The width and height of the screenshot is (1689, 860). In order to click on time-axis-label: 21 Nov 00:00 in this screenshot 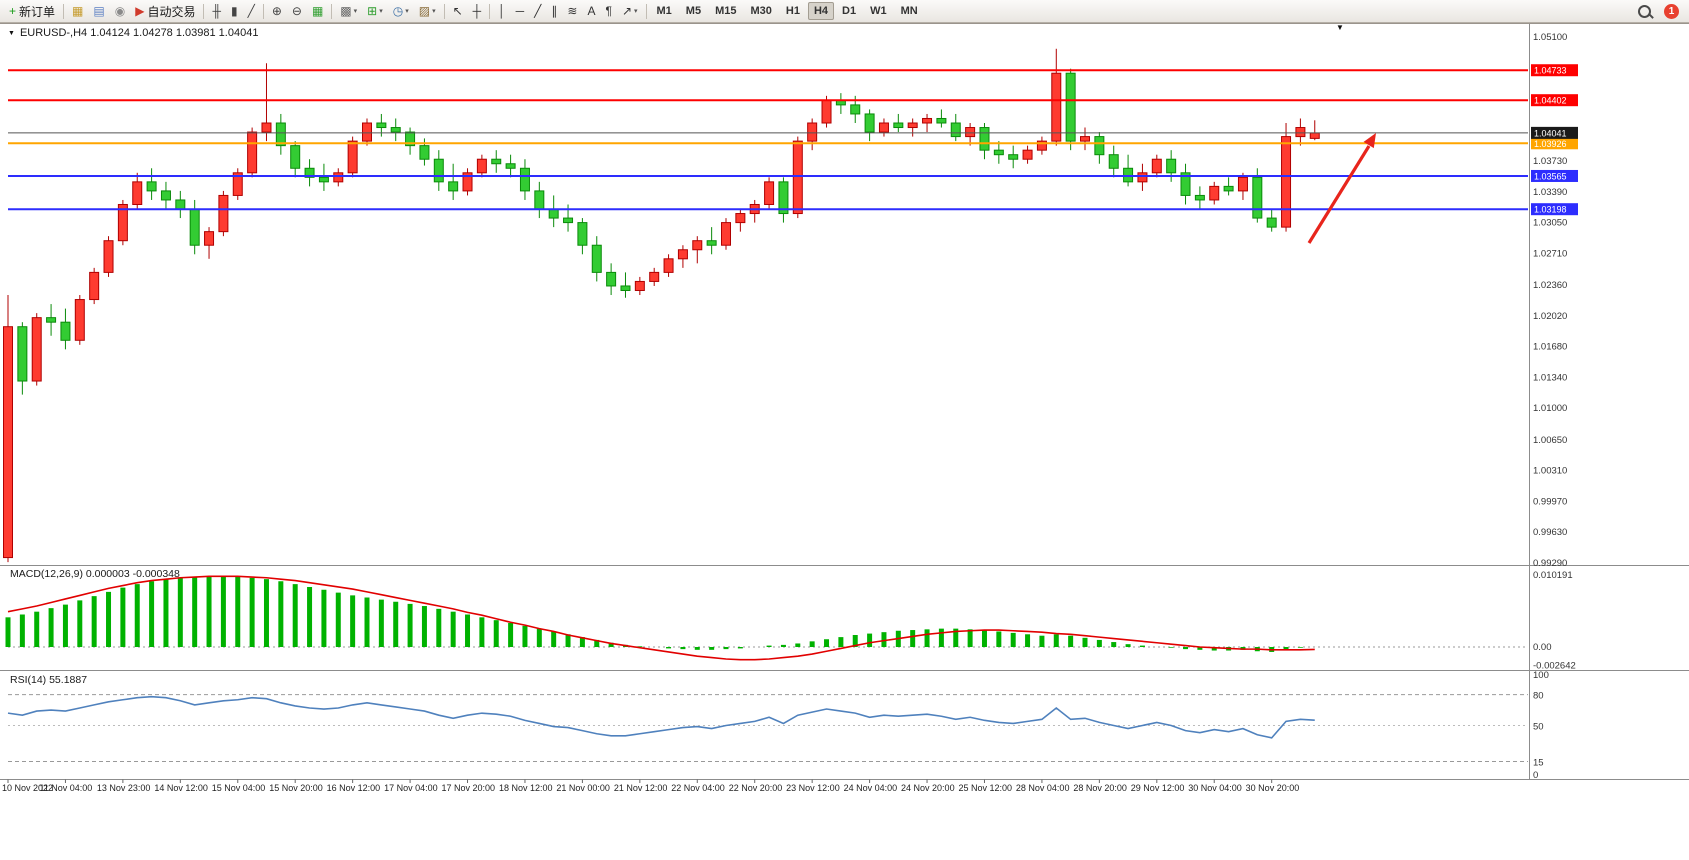, I will do `click(583, 788)`.